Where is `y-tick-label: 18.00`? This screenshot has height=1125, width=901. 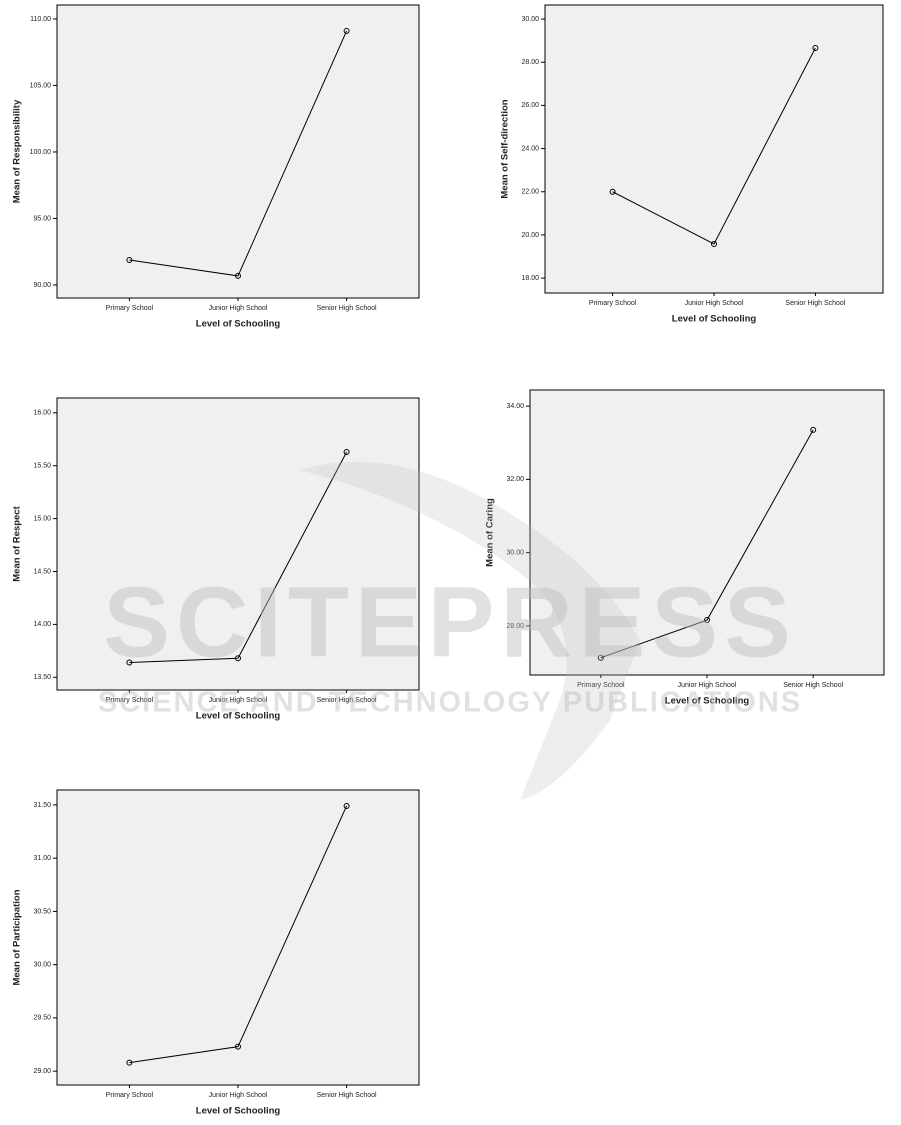 y-tick-label: 18.00 is located at coordinates (530, 278).